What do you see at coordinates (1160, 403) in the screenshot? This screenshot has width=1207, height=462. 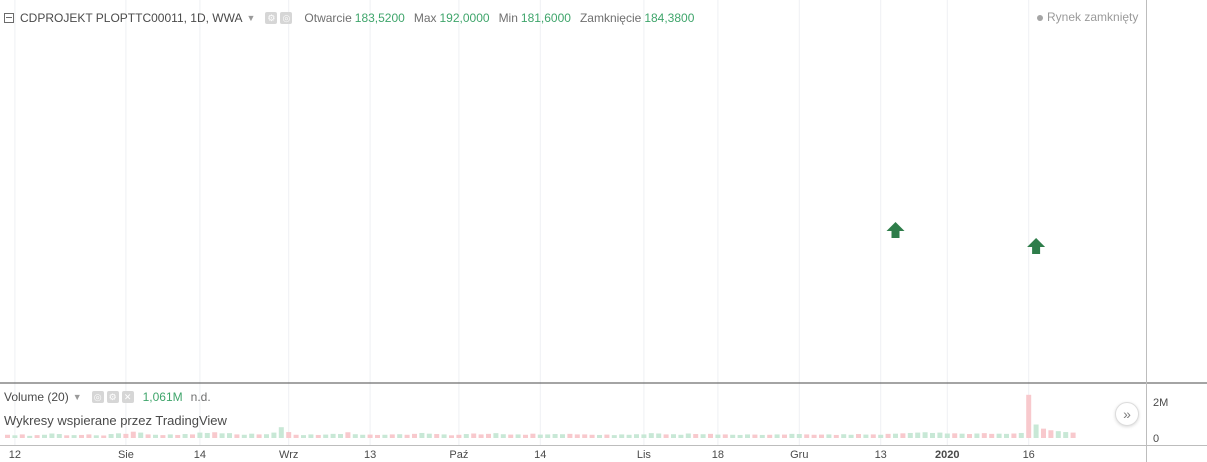 I see `volume-tick-label: 2M` at bounding box center [1160, 403].